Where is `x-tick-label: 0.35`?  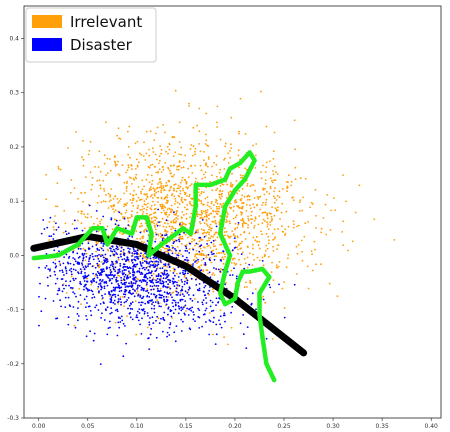
x-tick-label: 0.35 is located at coordinates (382, 426).